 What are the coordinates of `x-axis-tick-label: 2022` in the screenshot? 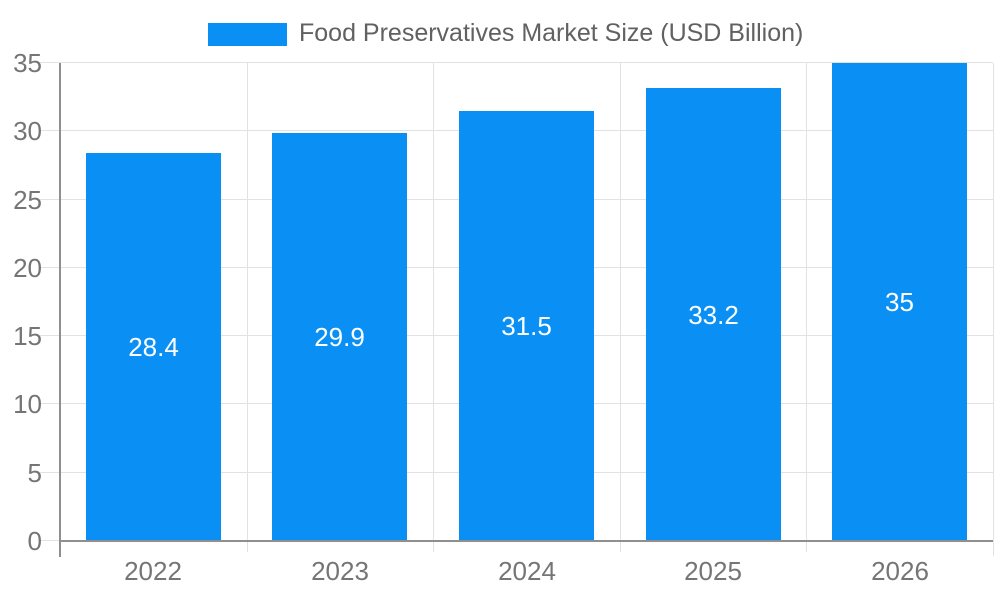 It's located at (153, 571).